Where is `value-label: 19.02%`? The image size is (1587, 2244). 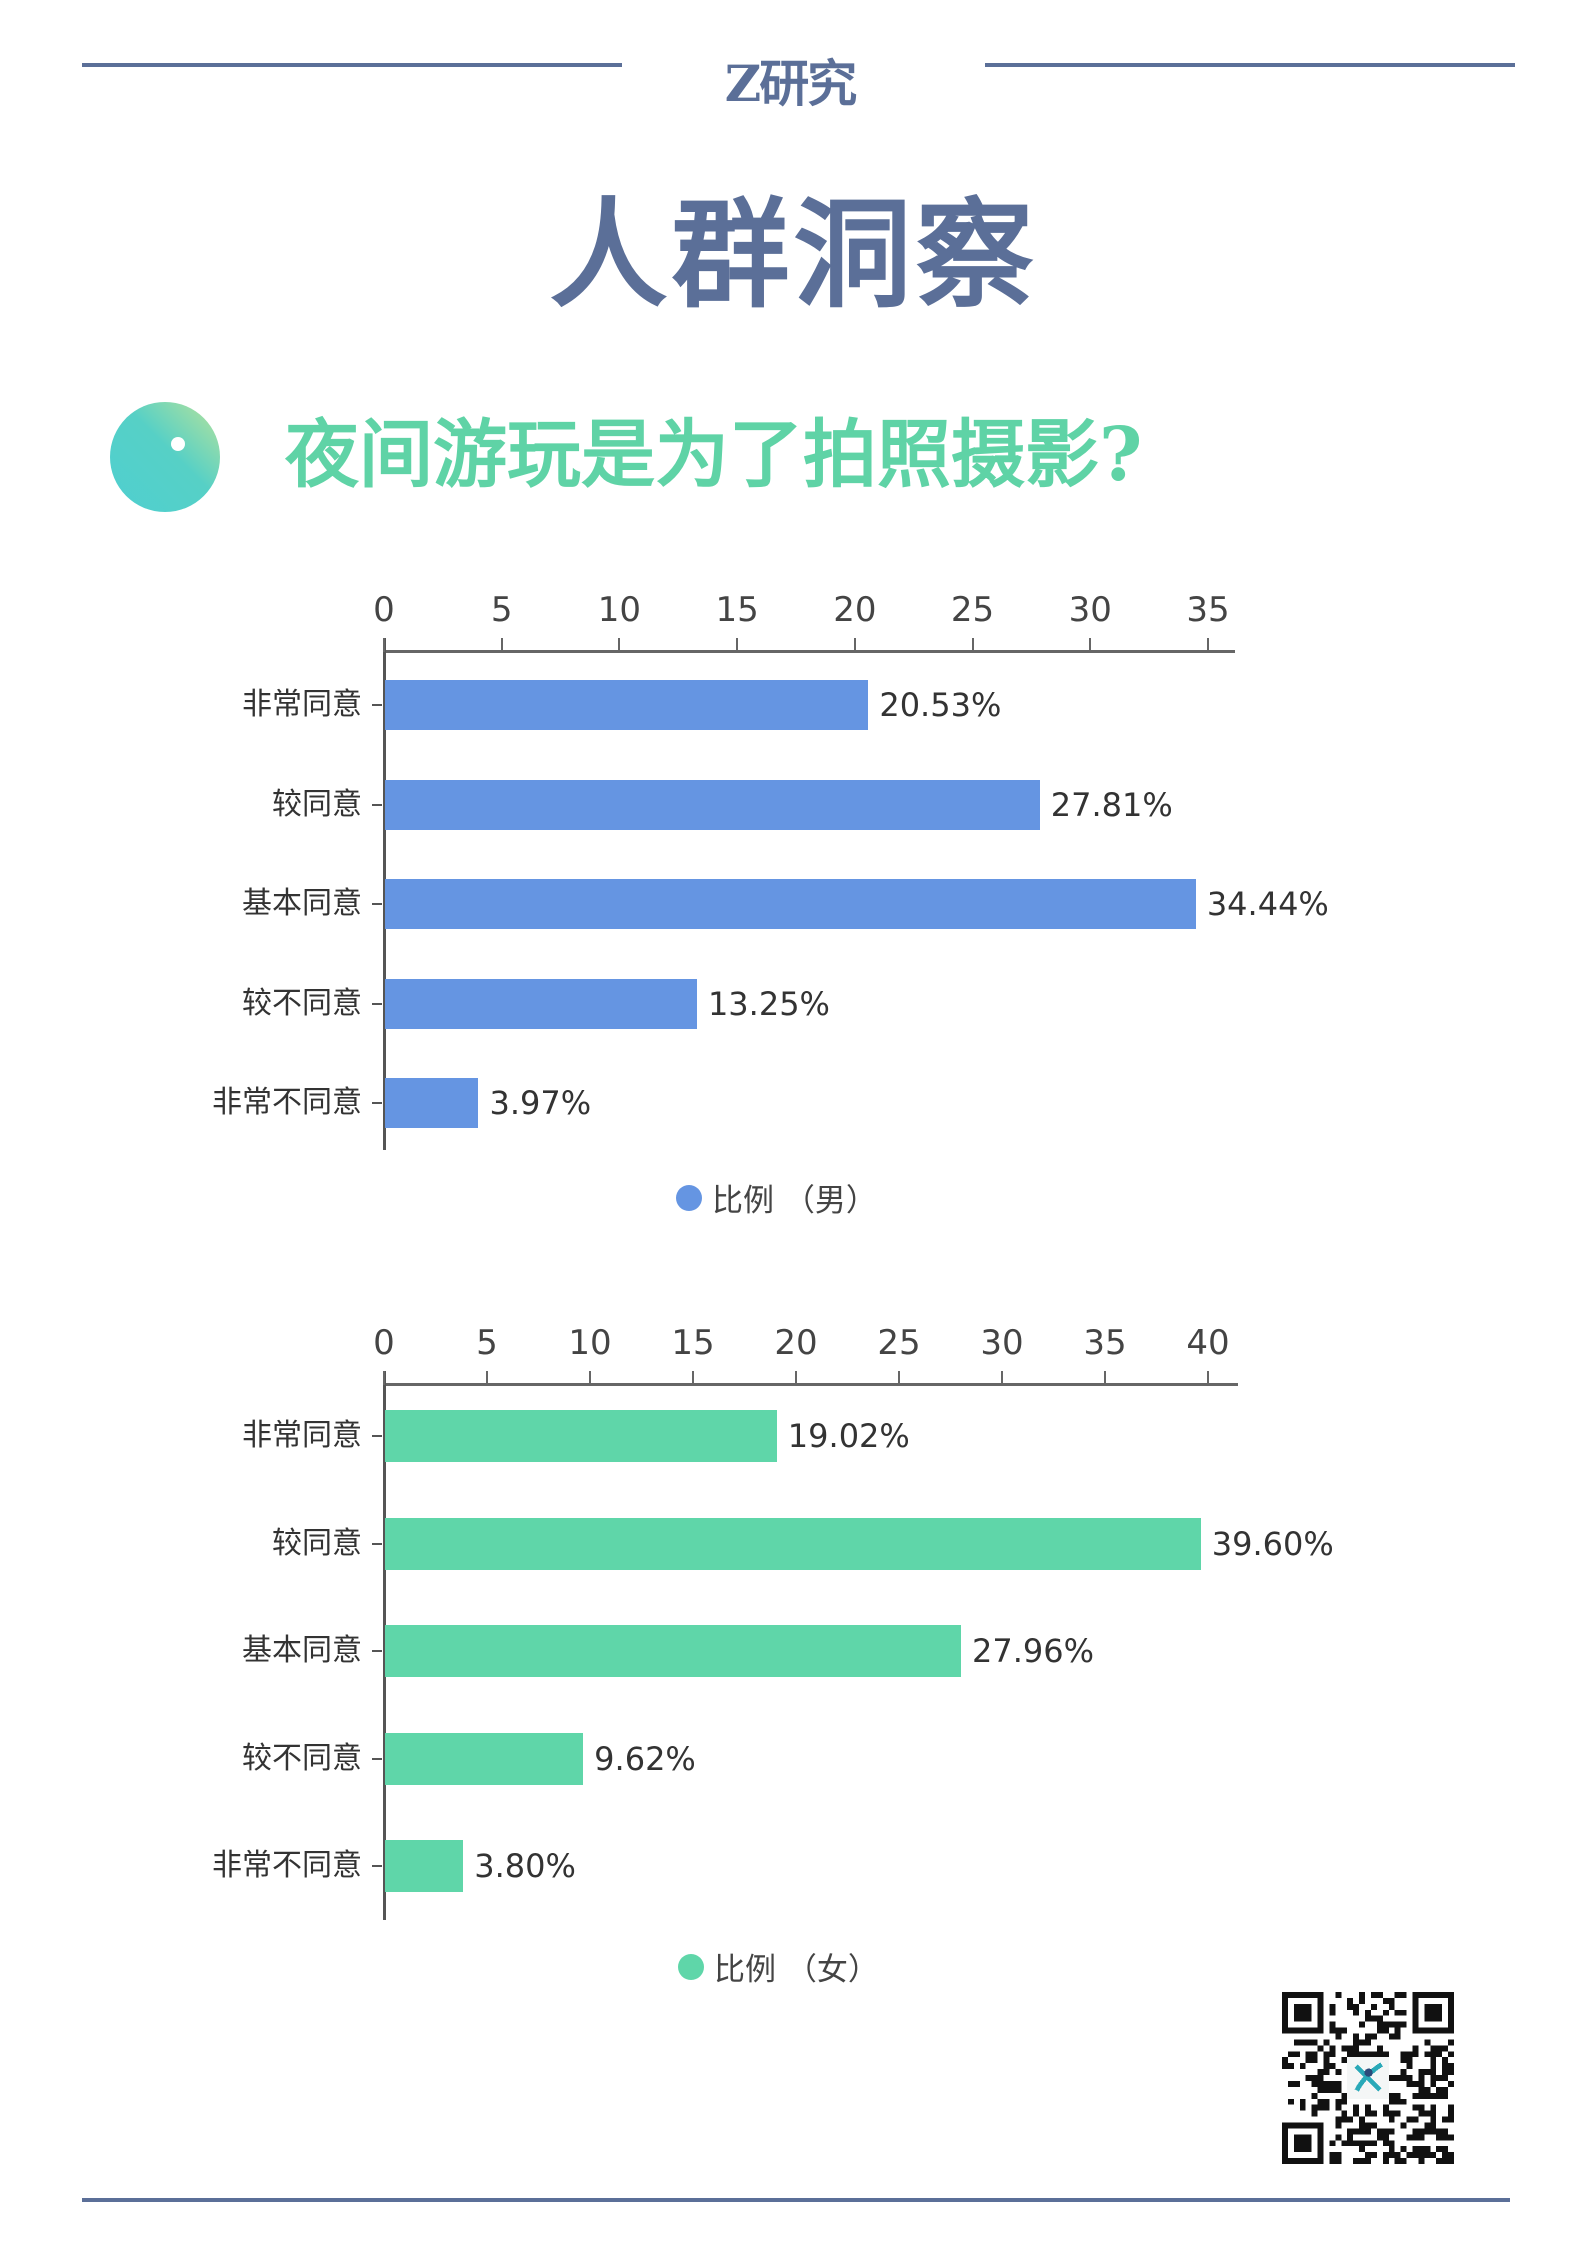
value-label: 19.02% is located at coordinates (848, 1436).